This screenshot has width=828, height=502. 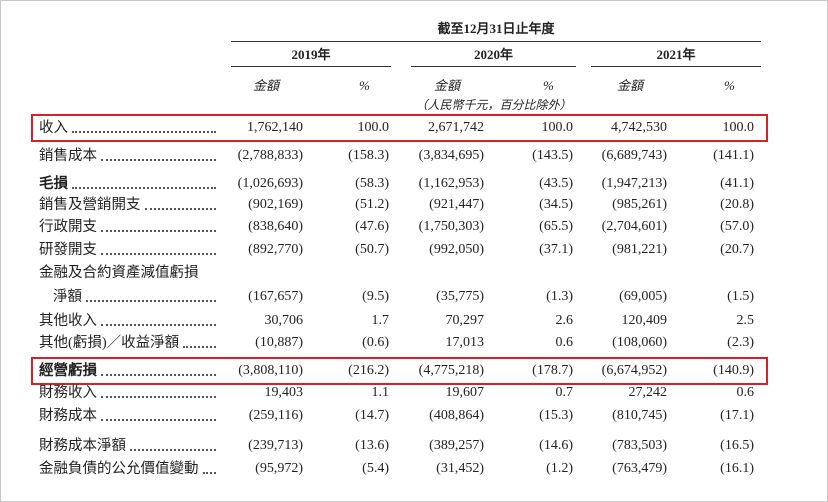 What do you see at coordinates (737, 445) in the screenshot?
I see `percent-cell: (16.5)` at bounding box center [737, 445].